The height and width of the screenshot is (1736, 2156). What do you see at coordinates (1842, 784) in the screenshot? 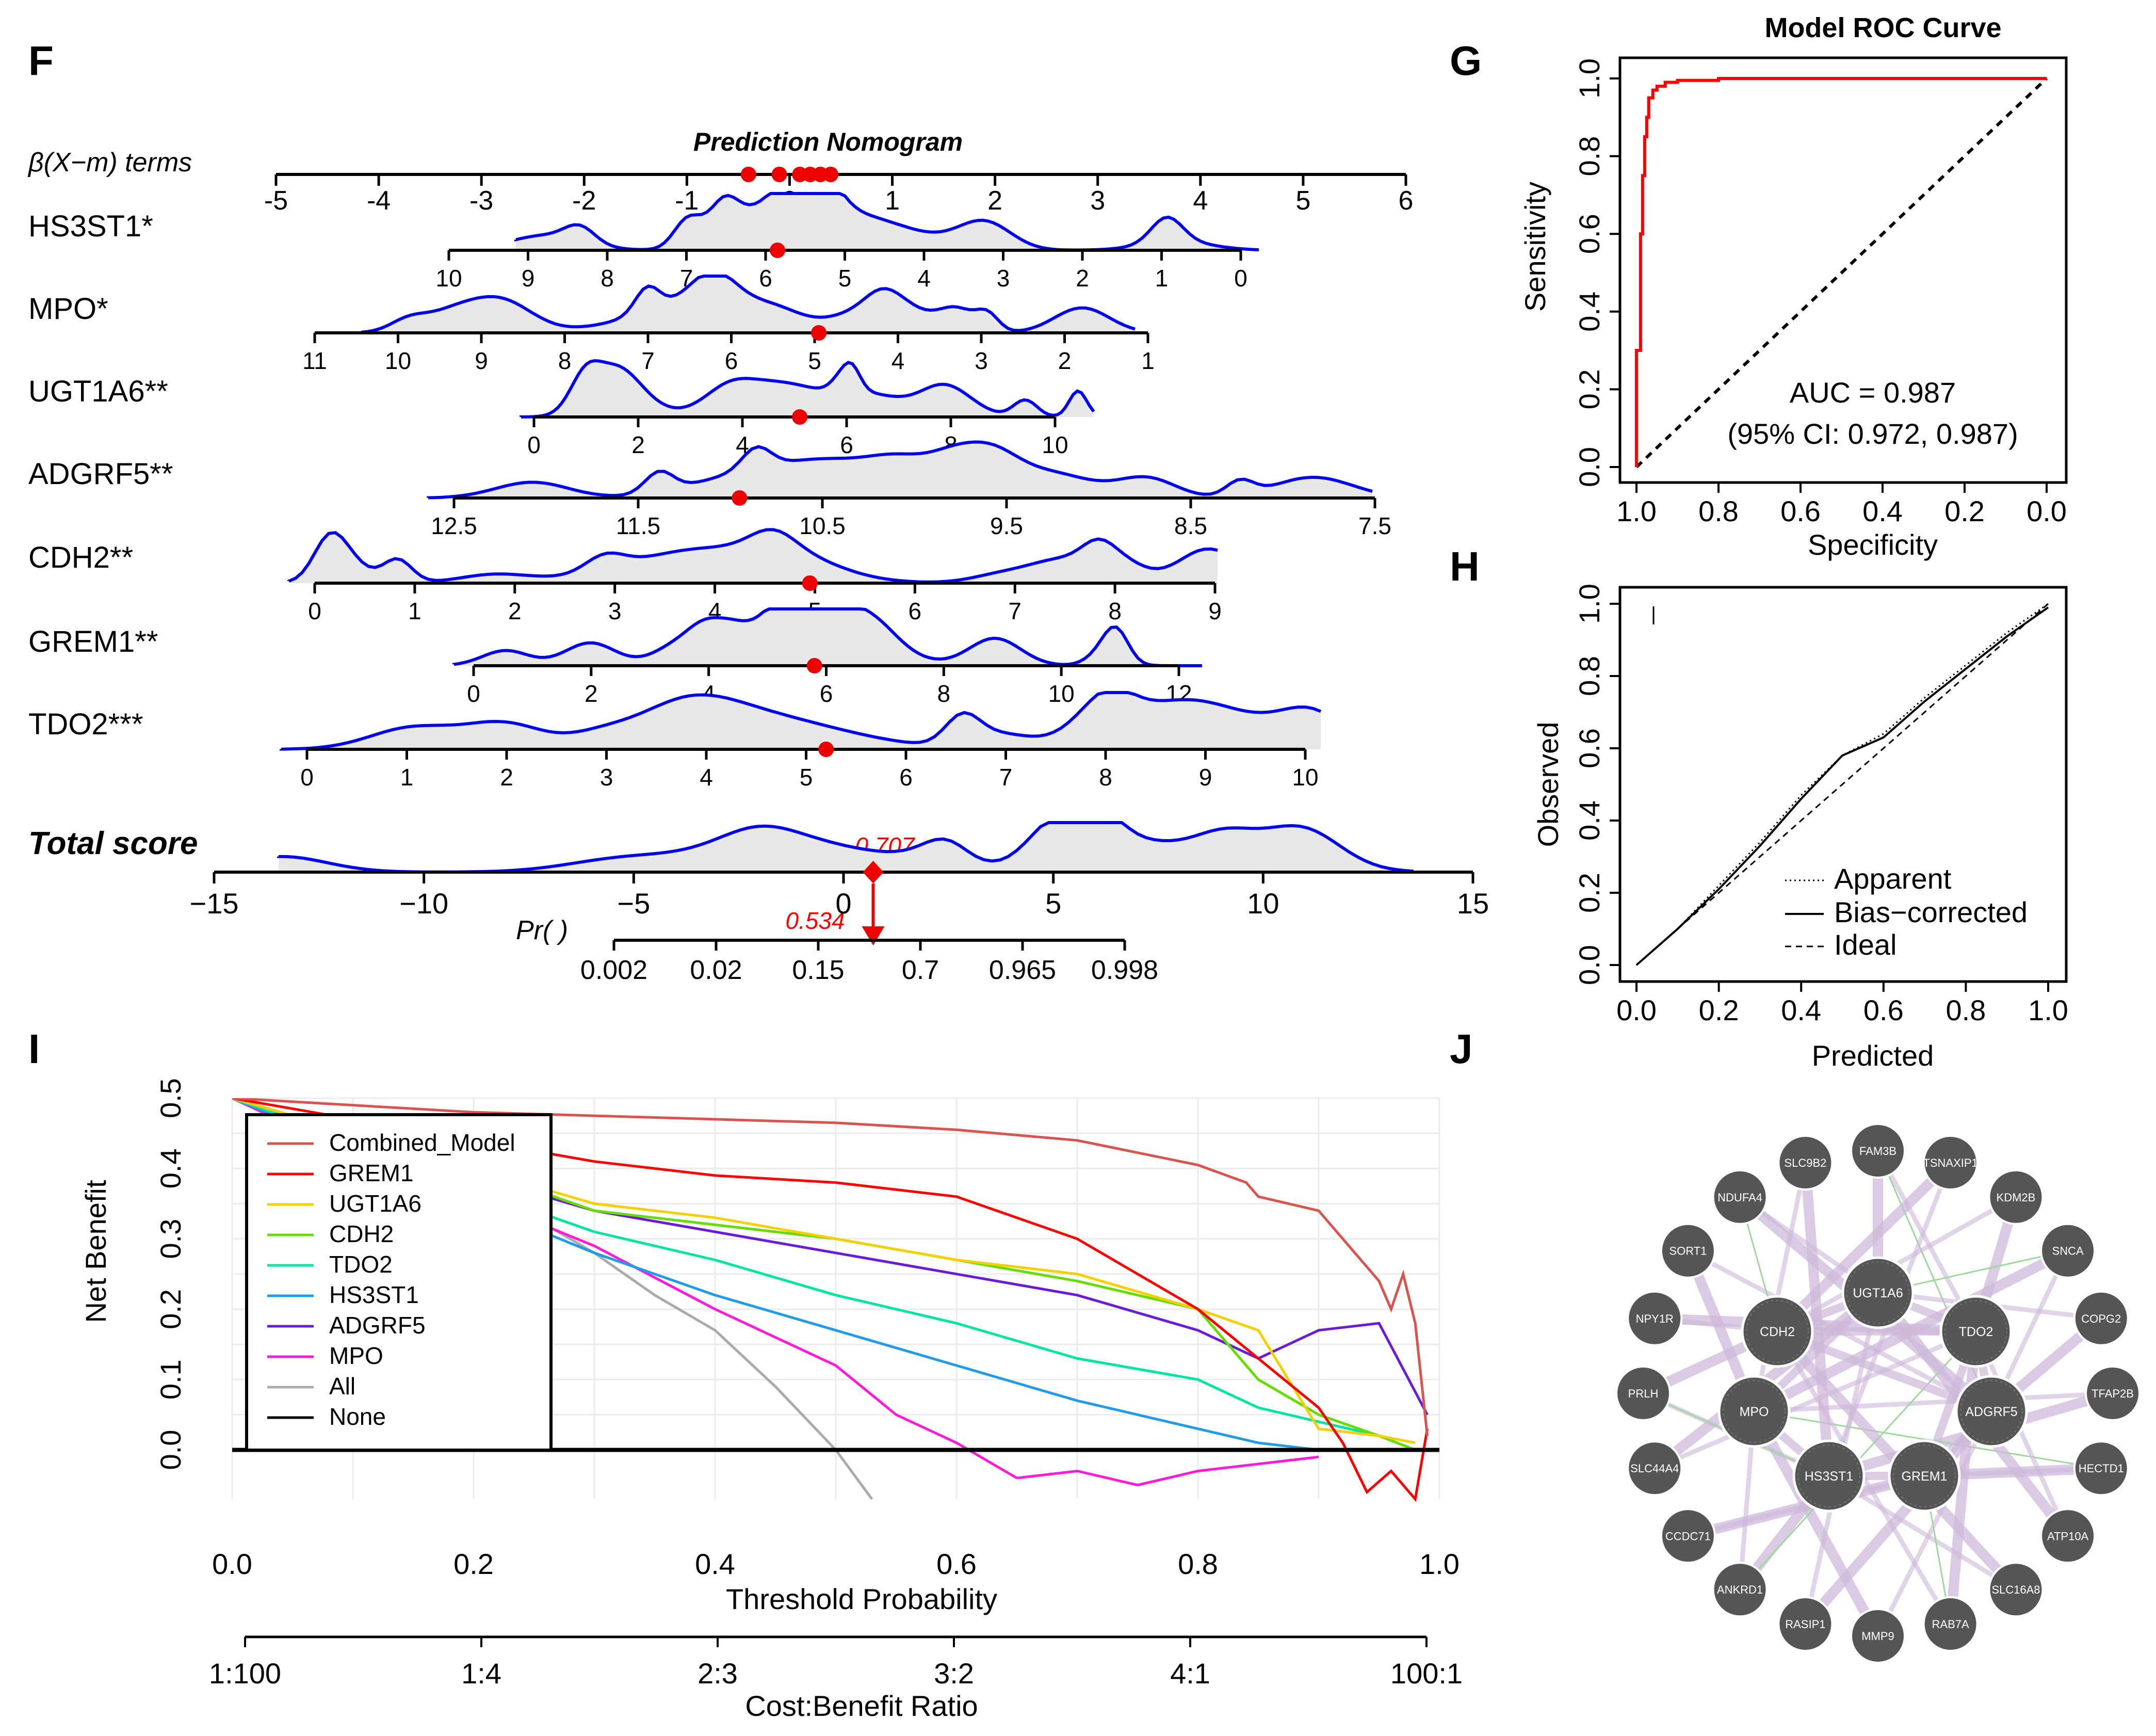
I see `calibration-series-line` at bounding box center [1842, 784].